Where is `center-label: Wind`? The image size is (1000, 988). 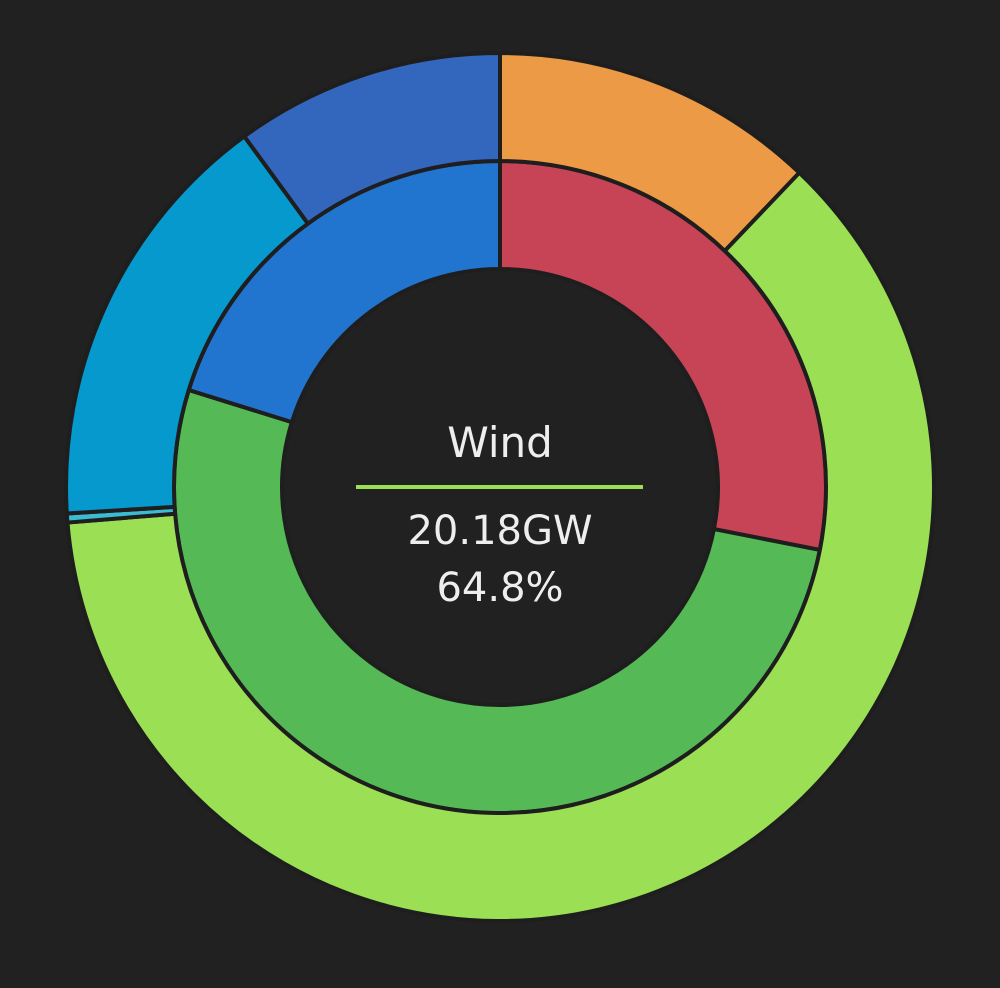
center-label: Wind is located at coordinates (500, 442).